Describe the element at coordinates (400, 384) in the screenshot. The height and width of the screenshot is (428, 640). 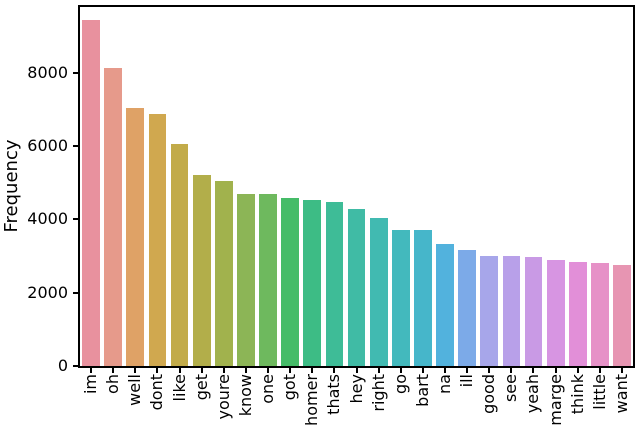
I see `x-tick-label: go` at that location.